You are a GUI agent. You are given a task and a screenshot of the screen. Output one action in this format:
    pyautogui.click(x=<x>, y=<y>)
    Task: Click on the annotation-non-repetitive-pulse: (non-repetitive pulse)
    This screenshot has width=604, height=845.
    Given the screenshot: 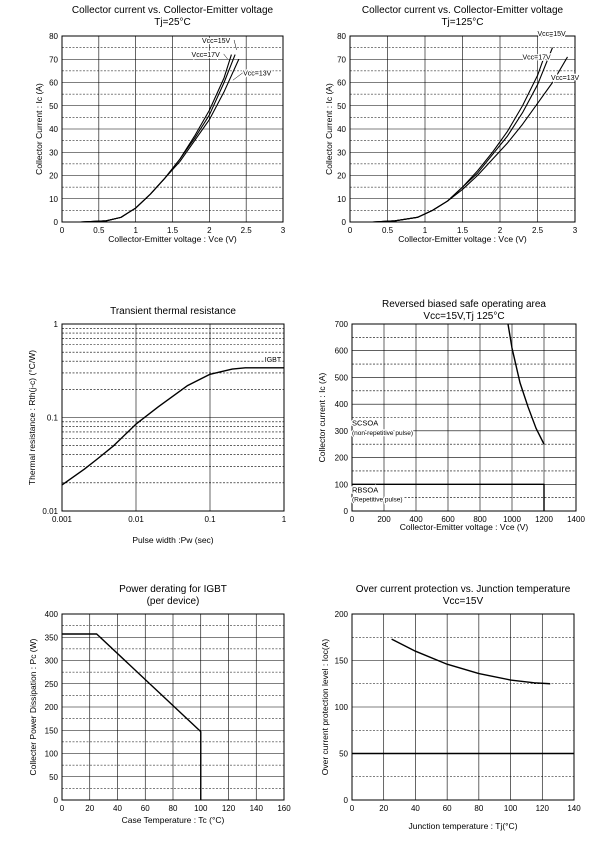 What is the action you would take?
    pyautogui.click(x=382, y=433)
    